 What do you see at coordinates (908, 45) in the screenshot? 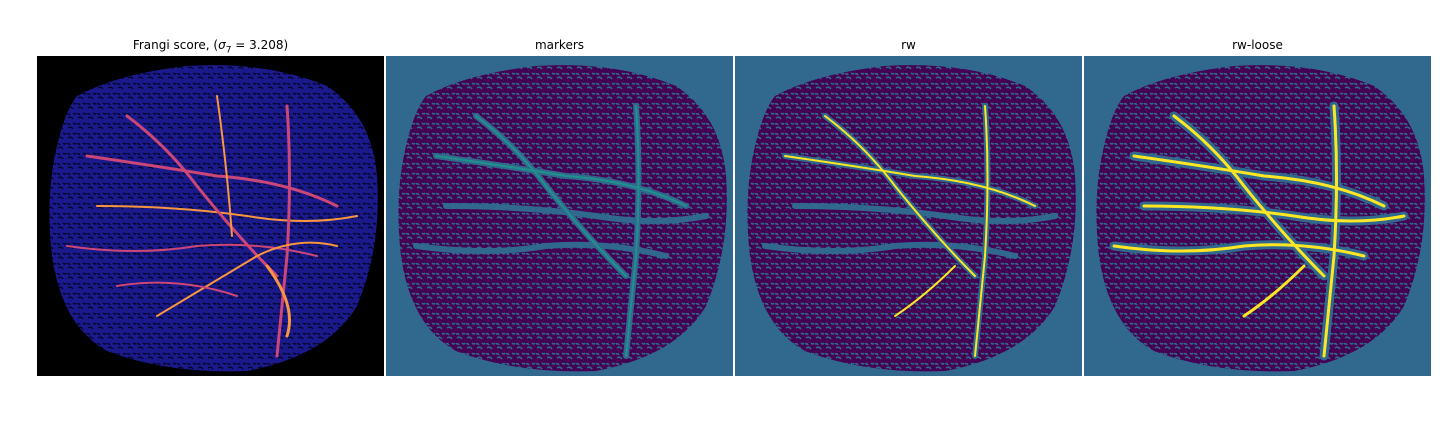
I see `panel-title: rw` at bounding box center [908, 45].